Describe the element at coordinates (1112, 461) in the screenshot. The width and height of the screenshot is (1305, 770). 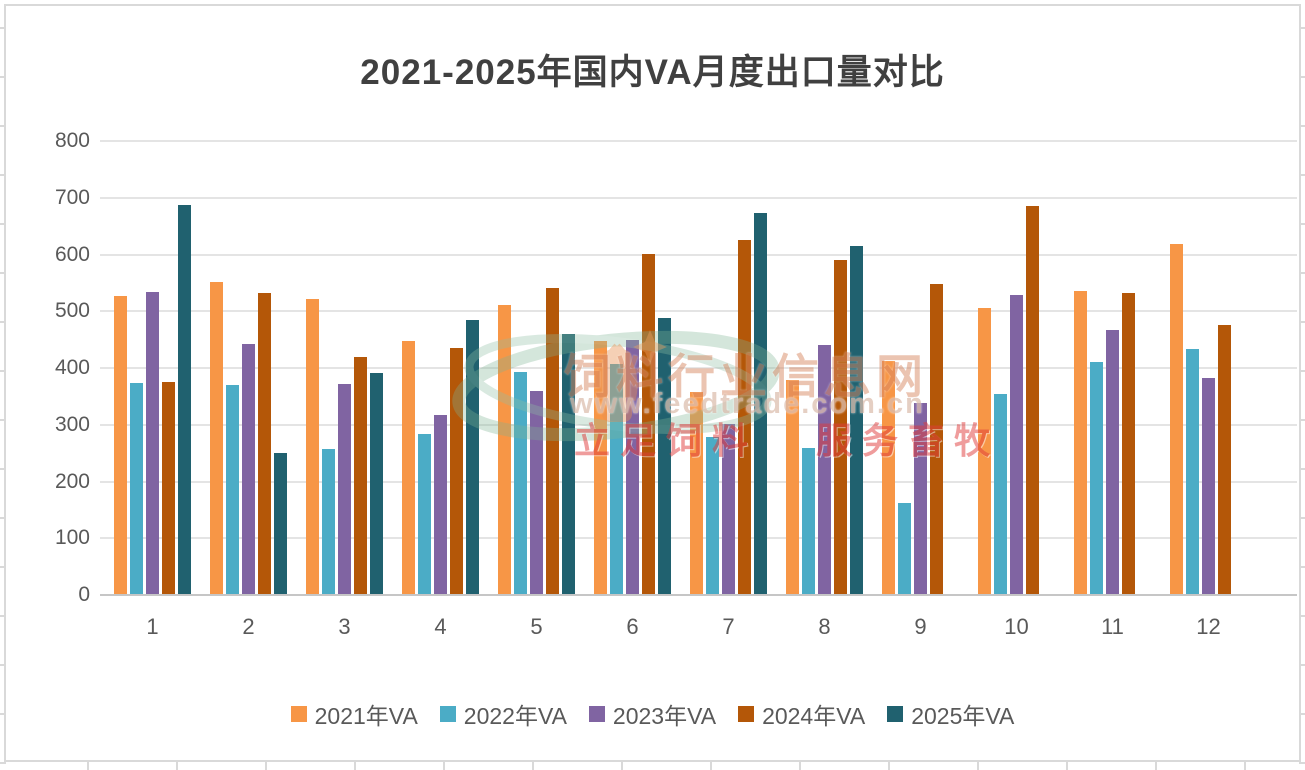
I see `bar-2023年VA-month-11` at that location.